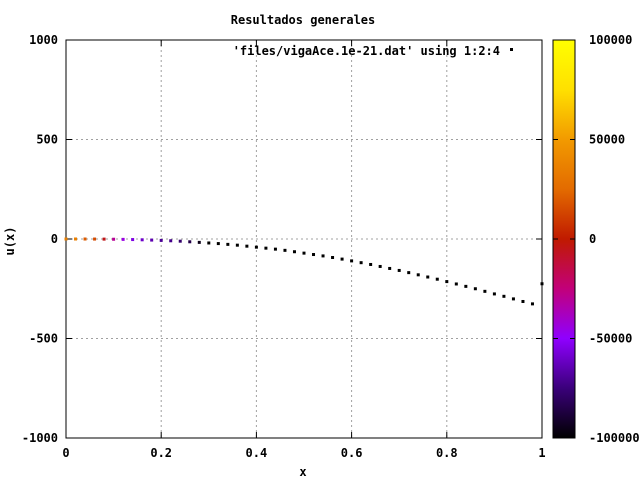  What do you see at coordinates (40, 438) in the screenshot?
I see `y-tick-label: -1000` at bounding box center [40, 438].